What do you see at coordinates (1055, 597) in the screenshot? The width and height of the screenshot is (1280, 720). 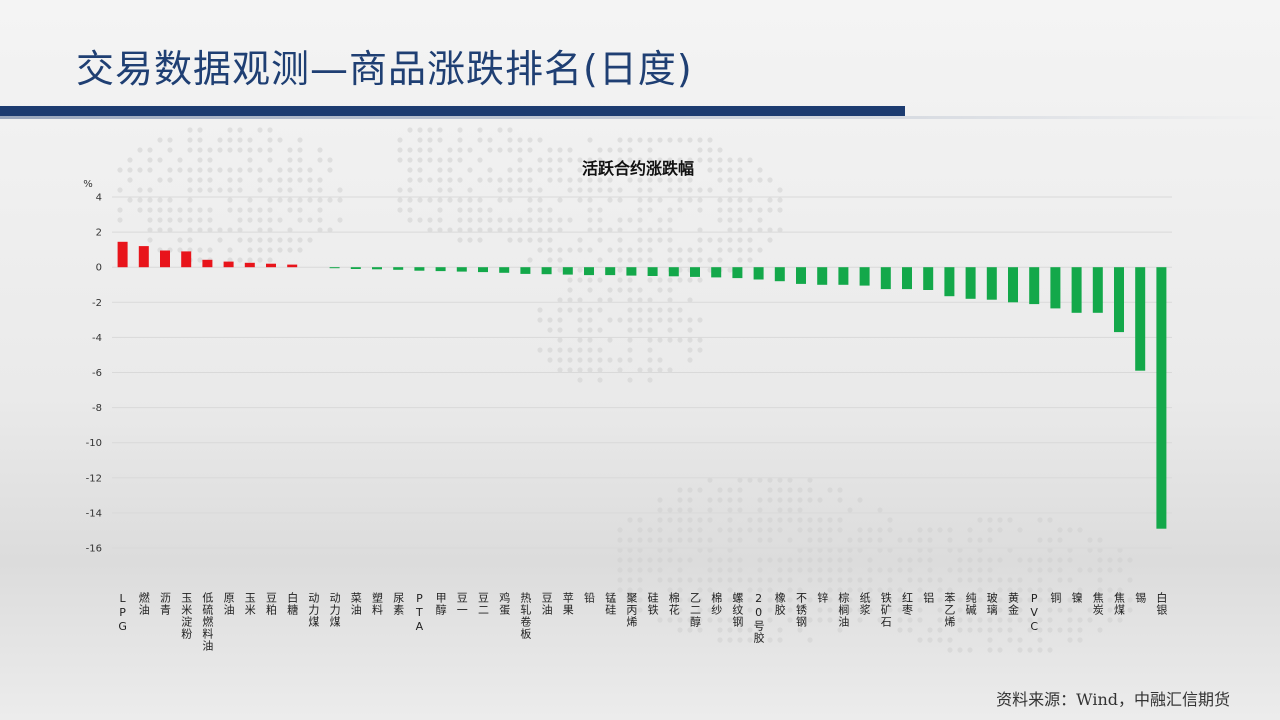 I see `x-category-label: 铜` at bounding box center [1055, 597].